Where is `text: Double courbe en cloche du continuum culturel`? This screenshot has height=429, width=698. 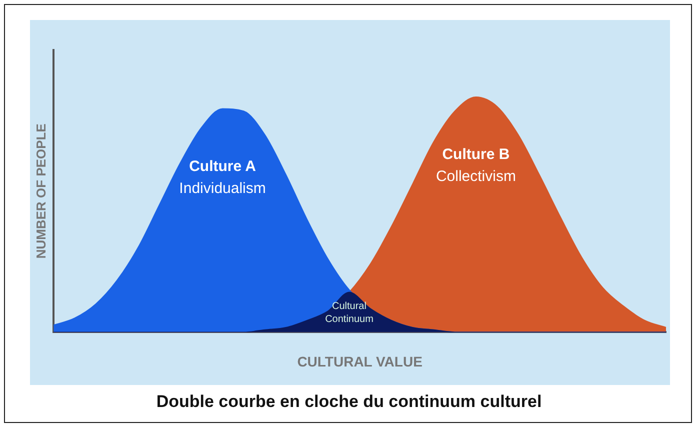
text: Double courbe en cloche du continuum culturel is located at coordinates (349, 402).